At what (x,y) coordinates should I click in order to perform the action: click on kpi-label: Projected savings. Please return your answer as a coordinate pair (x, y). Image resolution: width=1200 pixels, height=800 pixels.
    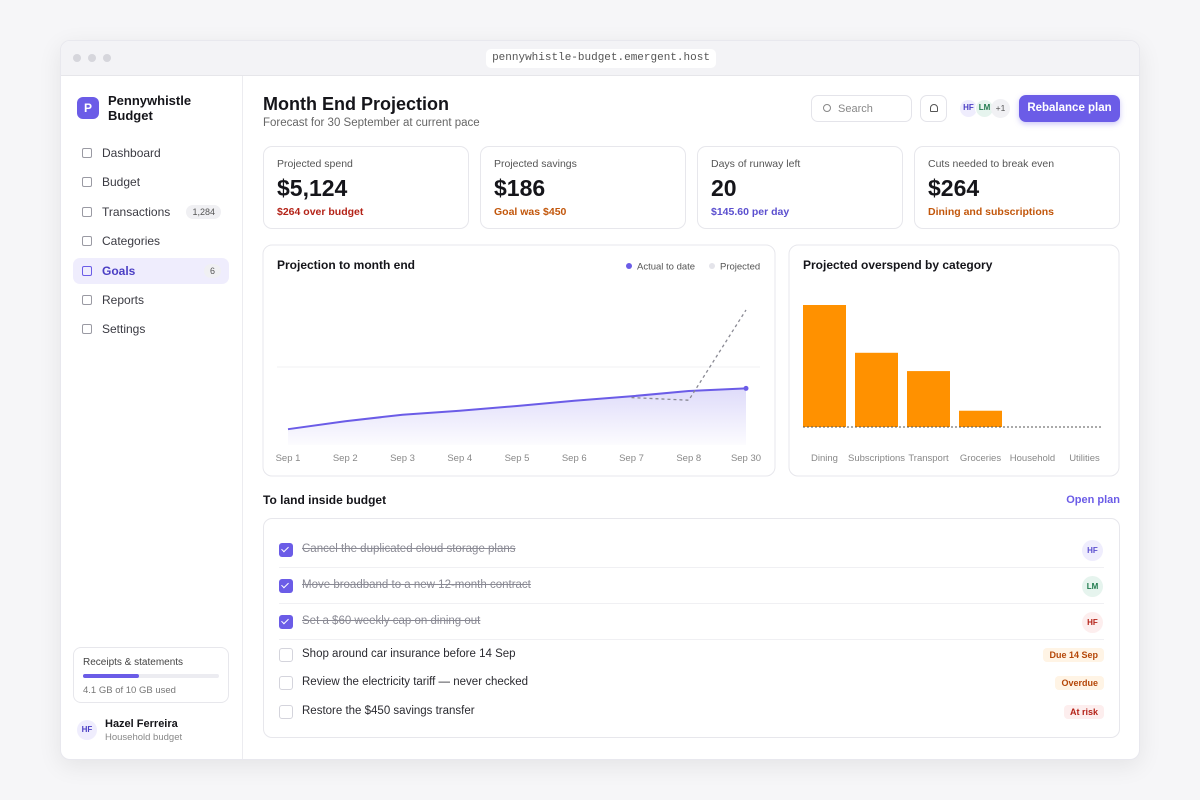
    Looking at the image, I should click on (535, 164).